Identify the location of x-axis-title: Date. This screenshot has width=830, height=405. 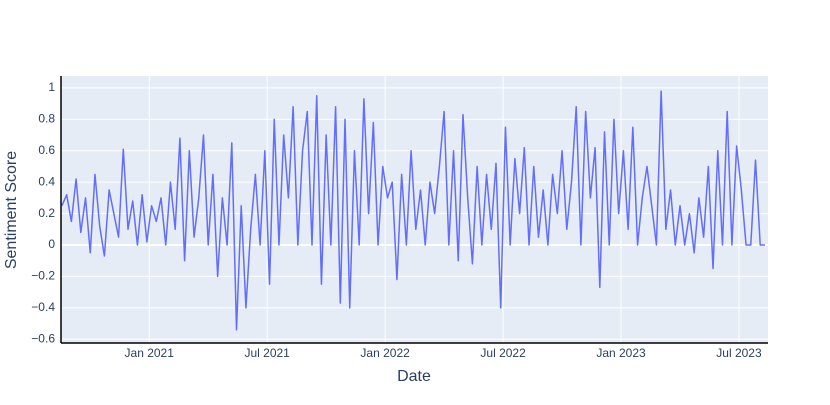
(414, 376).